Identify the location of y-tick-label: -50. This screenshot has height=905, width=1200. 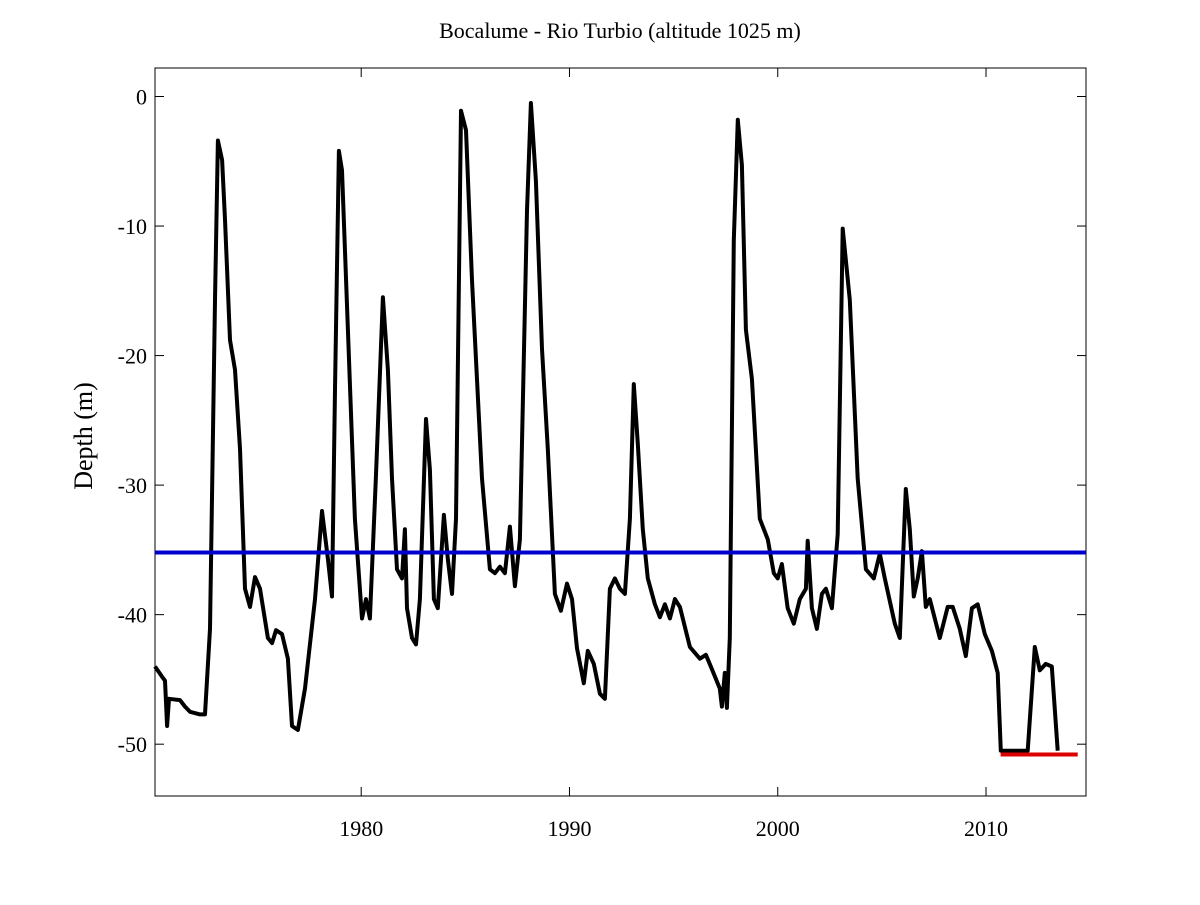
(132, 744).